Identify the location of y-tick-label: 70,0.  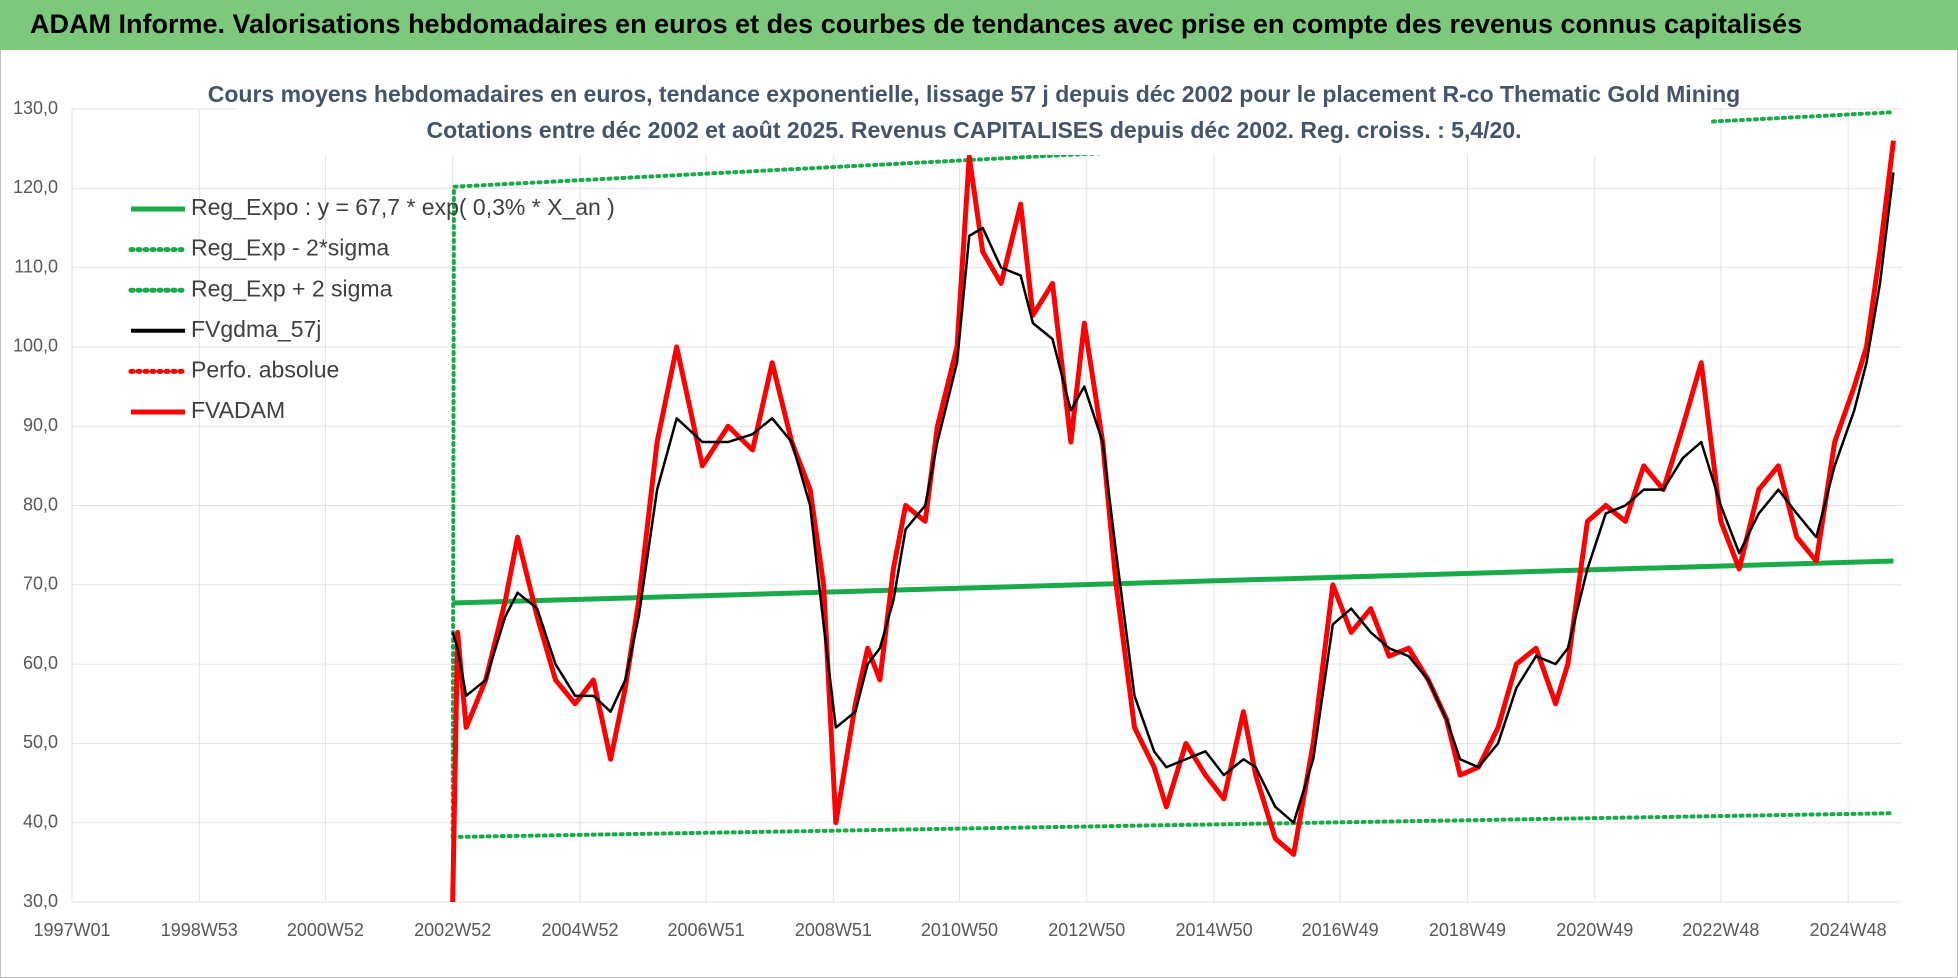
(40, 584).